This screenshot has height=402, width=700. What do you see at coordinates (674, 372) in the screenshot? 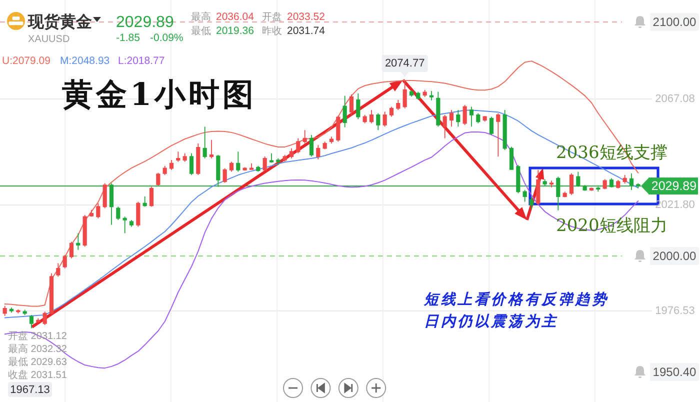
I see `text: 1950.40` at bounding box center [674, 372].